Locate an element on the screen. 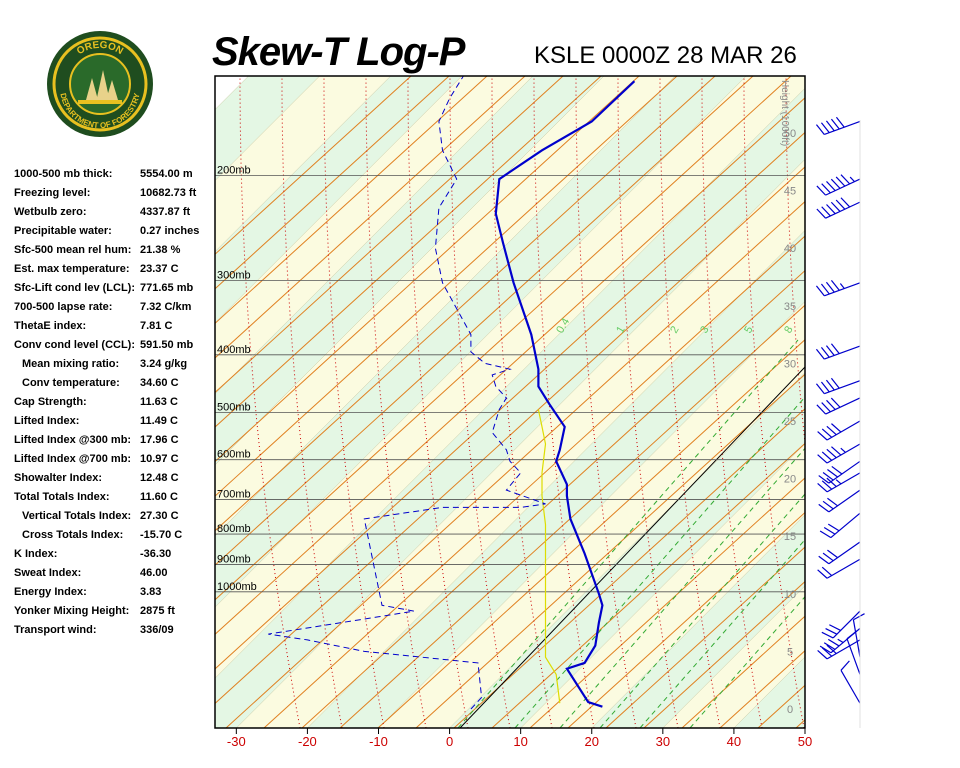  stat-value: 7.81 C is located at coordinates (156, 326).